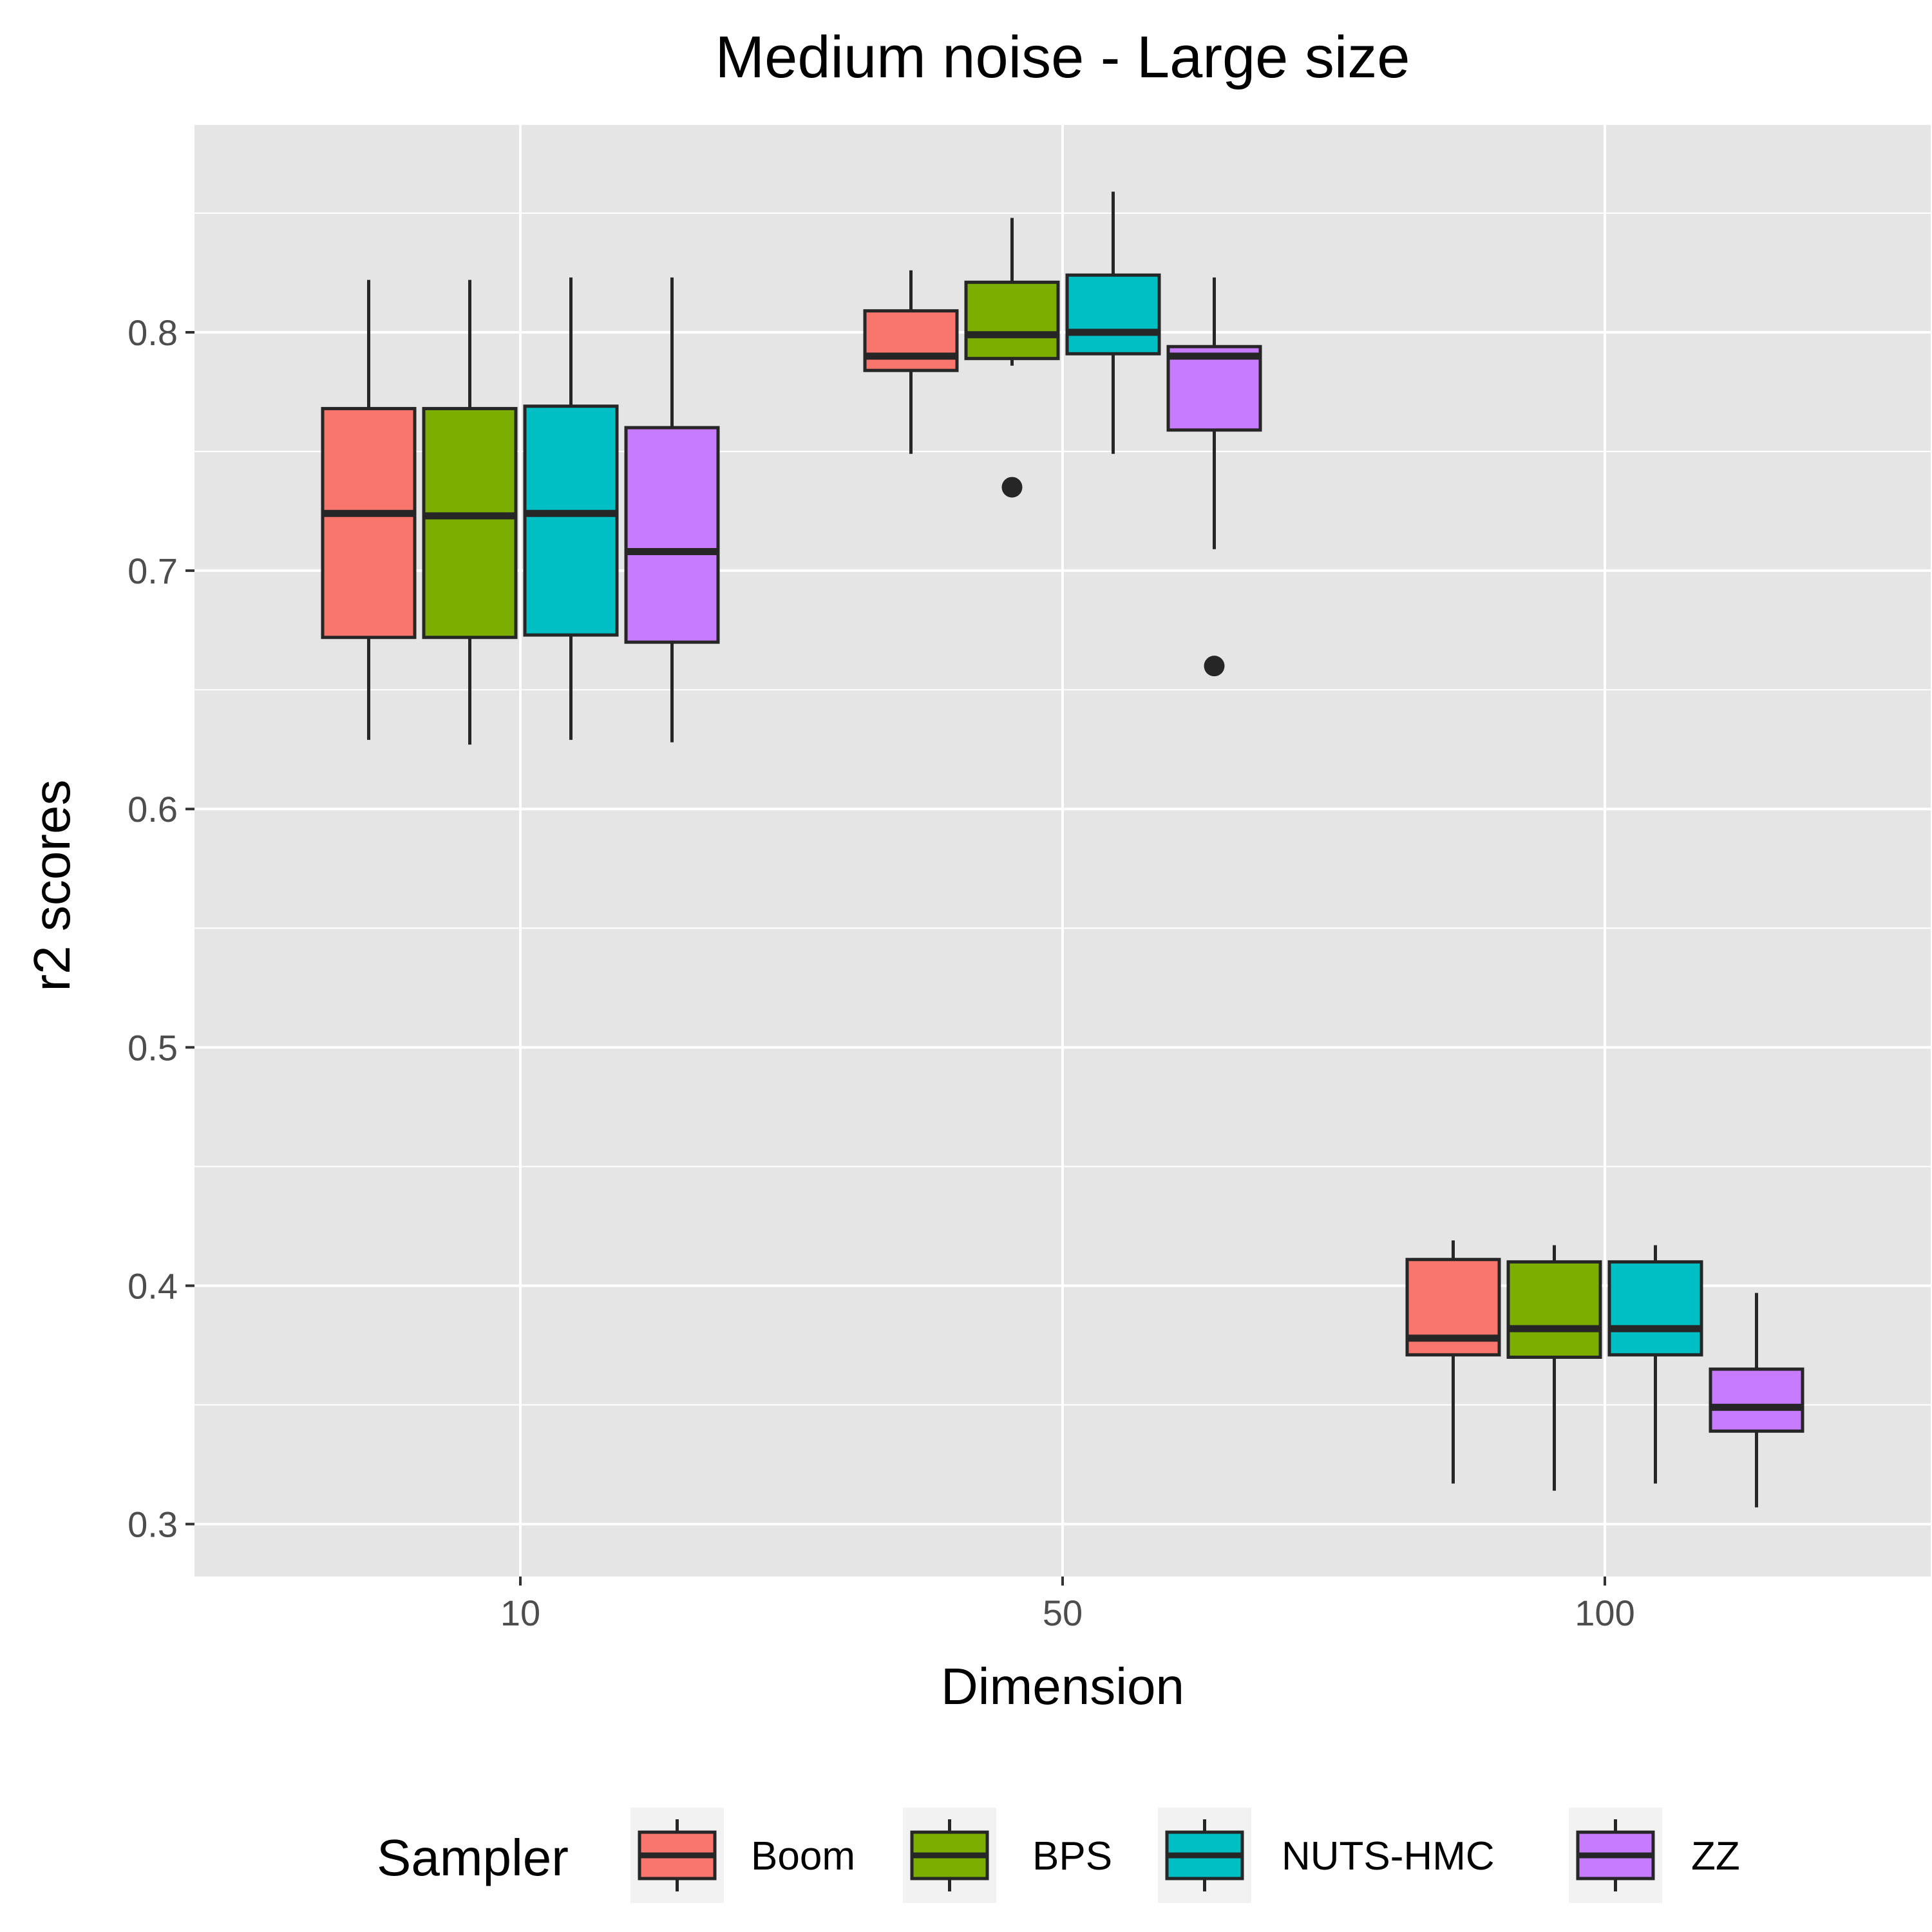  I want to click on legend-title: Sampler, so click(473, 1857).